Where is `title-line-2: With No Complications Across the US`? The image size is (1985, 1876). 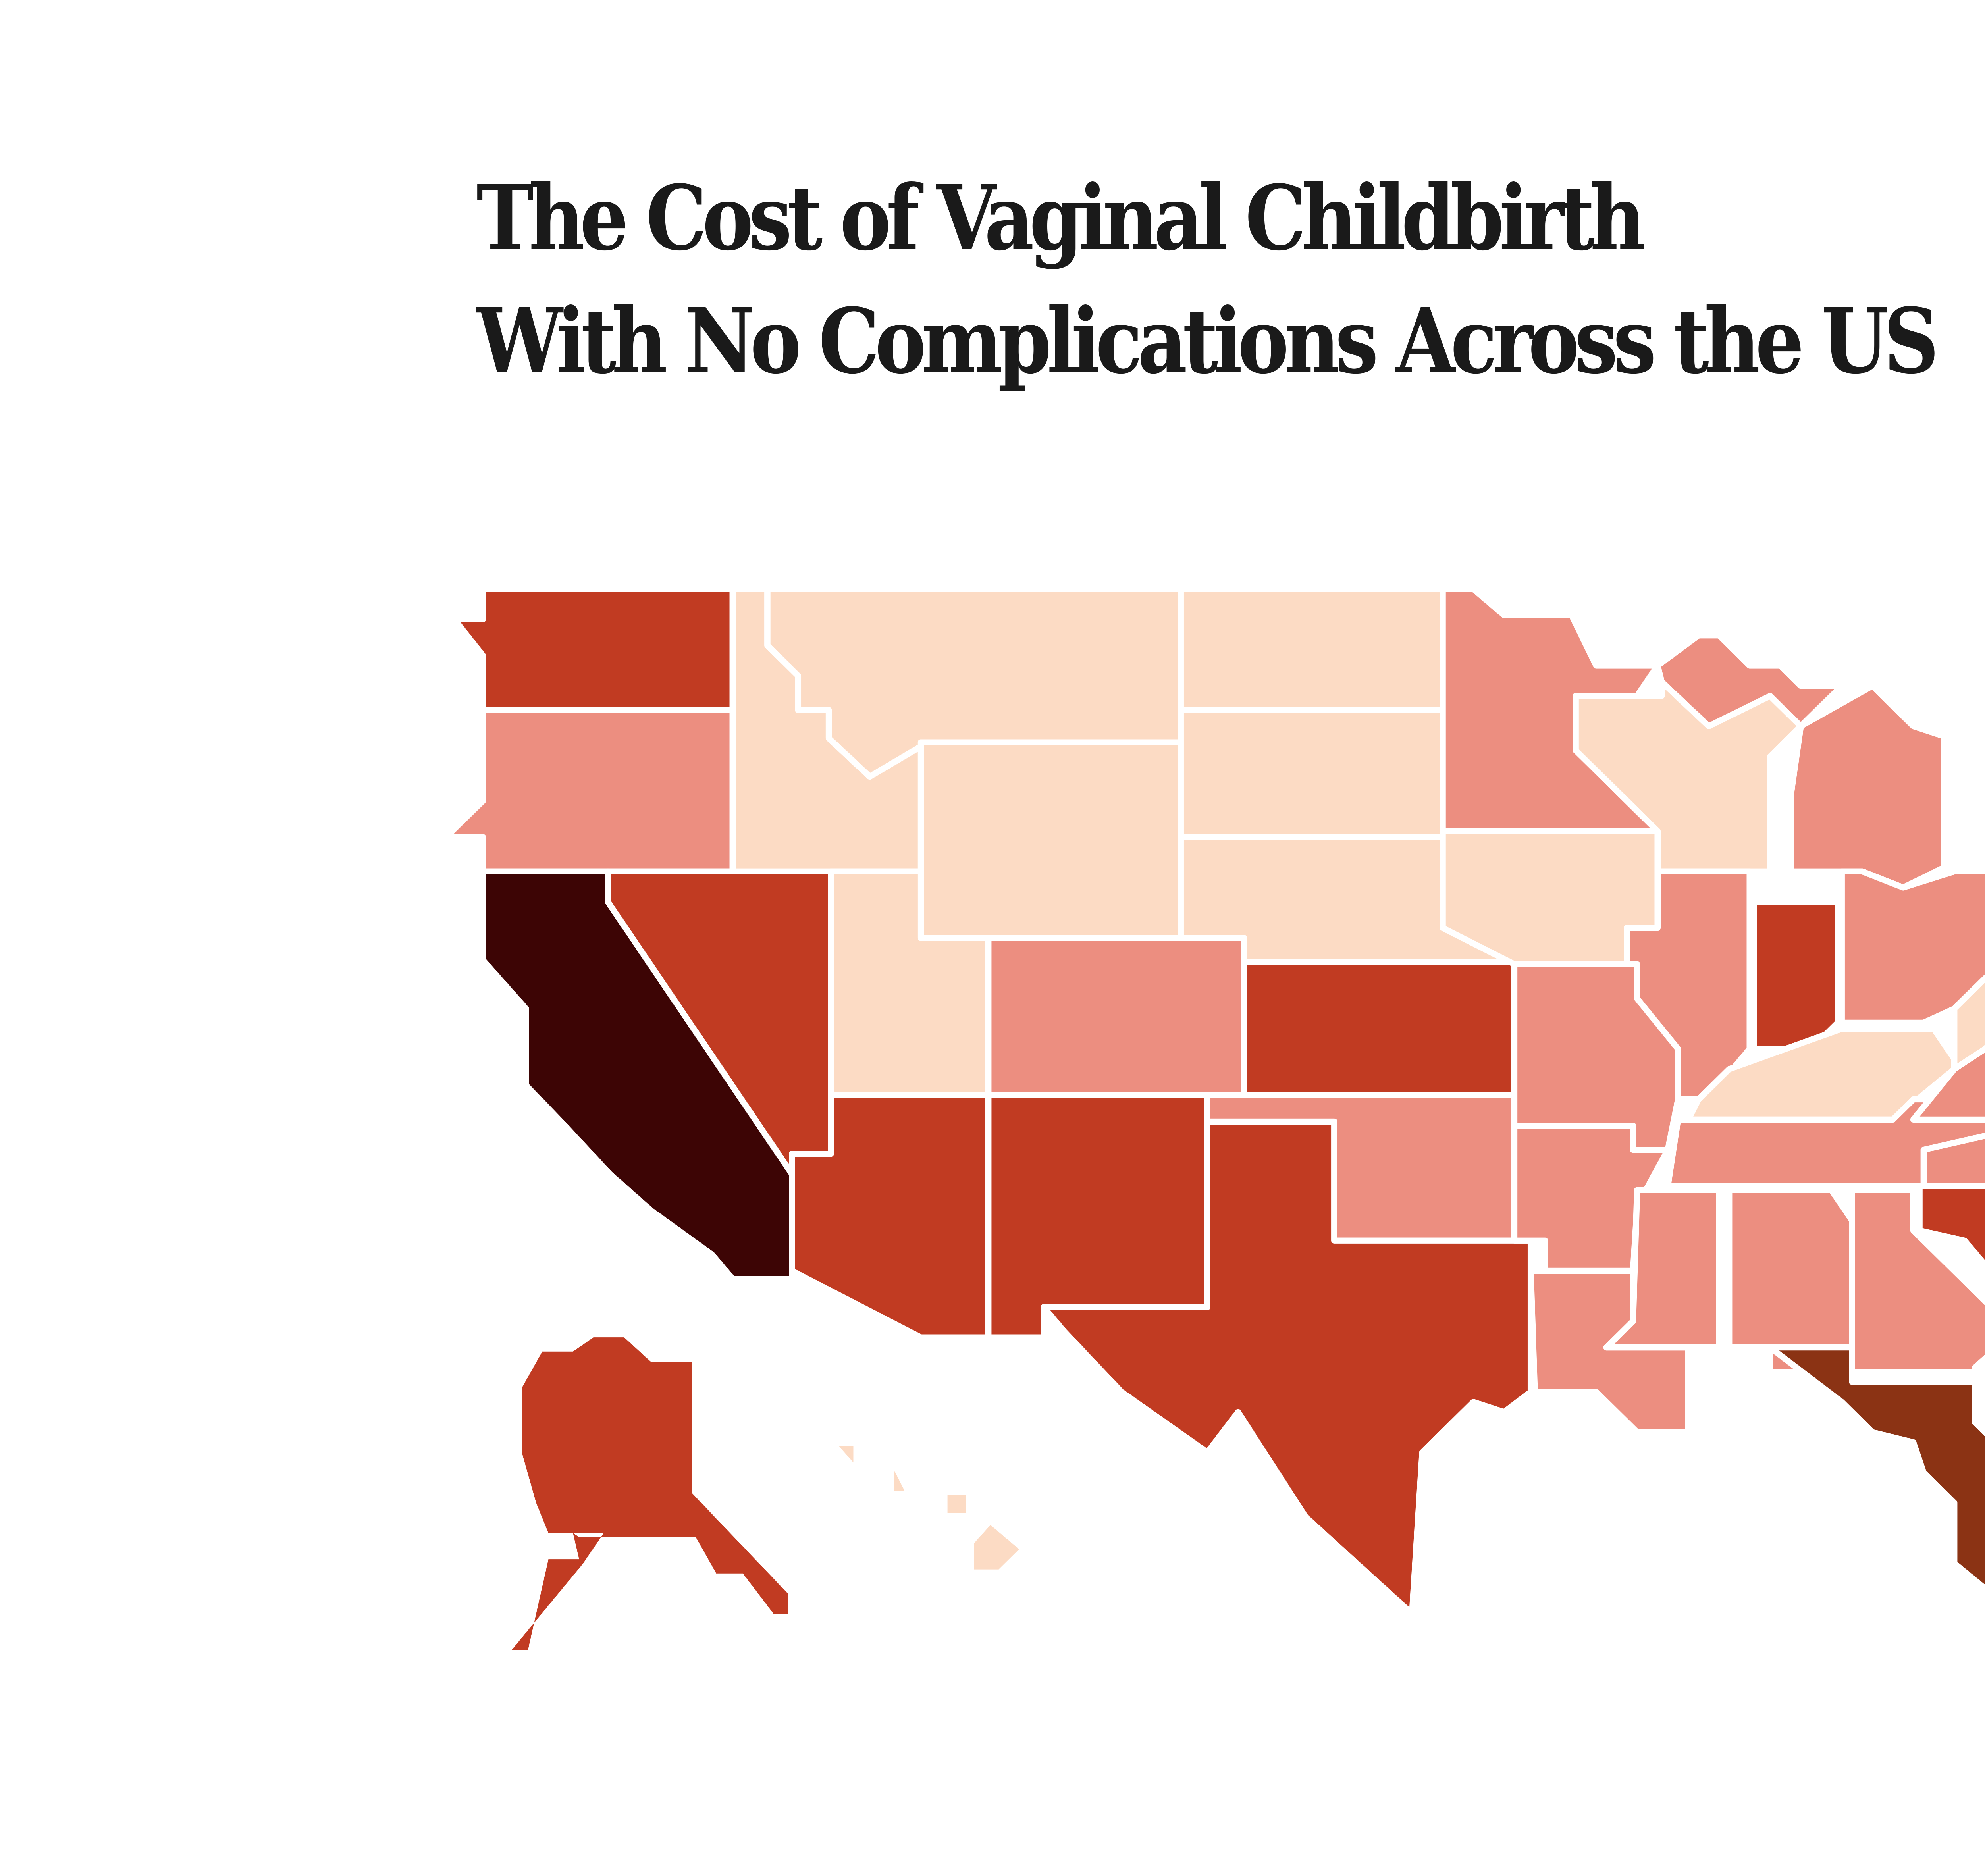 title-line-2: With No Complications Across the US is located at coordinates (1207, 341).